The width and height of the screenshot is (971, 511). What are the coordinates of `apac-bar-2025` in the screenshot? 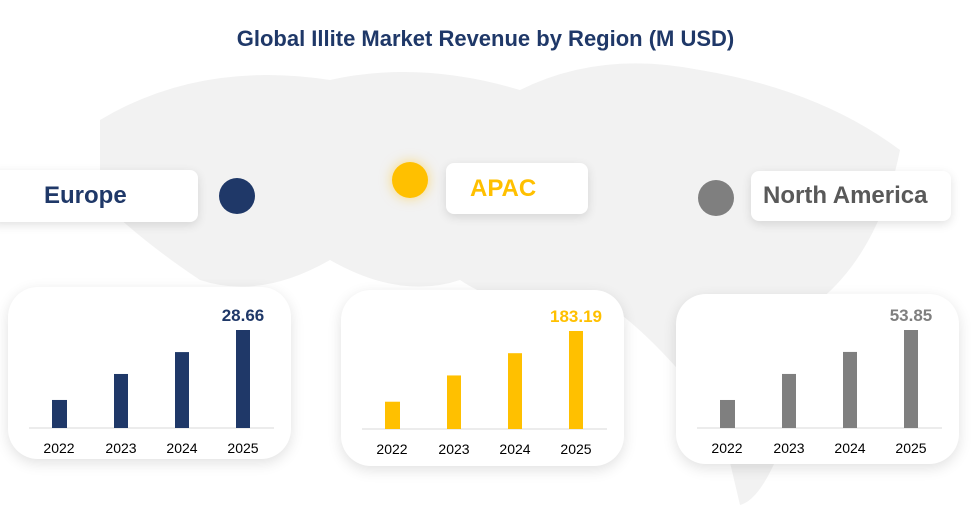 It's located at (576, 380).